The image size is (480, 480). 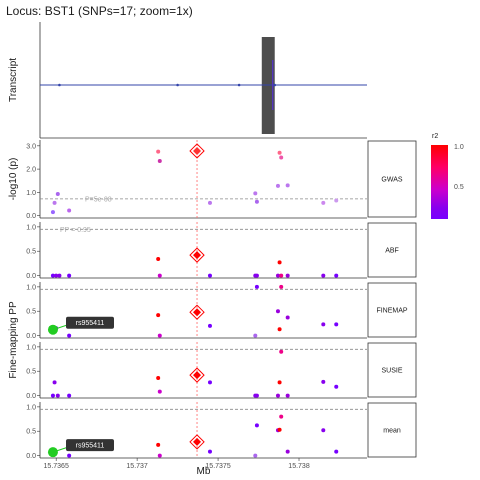 I want to click on x-tick-label: 15.7365, so click(x=56, y=466).